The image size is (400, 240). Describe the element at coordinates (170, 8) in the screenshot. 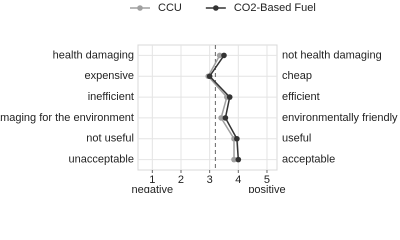

I see `legend-label: CCU` at that location.